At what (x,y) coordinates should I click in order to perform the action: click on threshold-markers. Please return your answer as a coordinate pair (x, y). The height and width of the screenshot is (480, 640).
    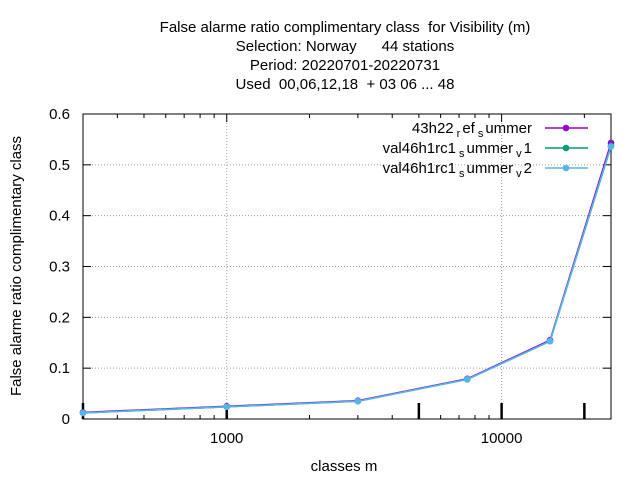
    Looking at the image, I should click on (333, 411).